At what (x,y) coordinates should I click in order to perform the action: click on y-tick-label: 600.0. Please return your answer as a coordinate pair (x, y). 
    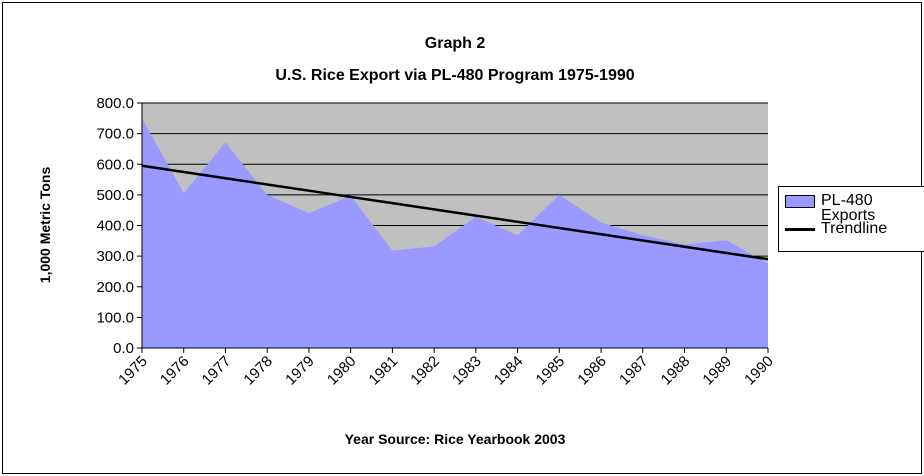
    Looking at the image, I should click on (115, 164).